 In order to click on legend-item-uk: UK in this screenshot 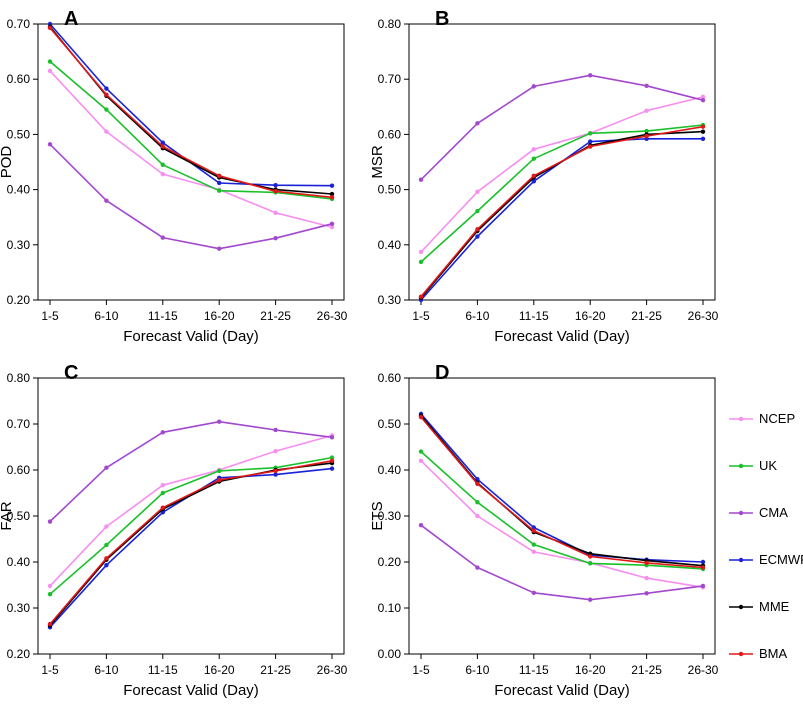, I will do `click(753, 465)`.